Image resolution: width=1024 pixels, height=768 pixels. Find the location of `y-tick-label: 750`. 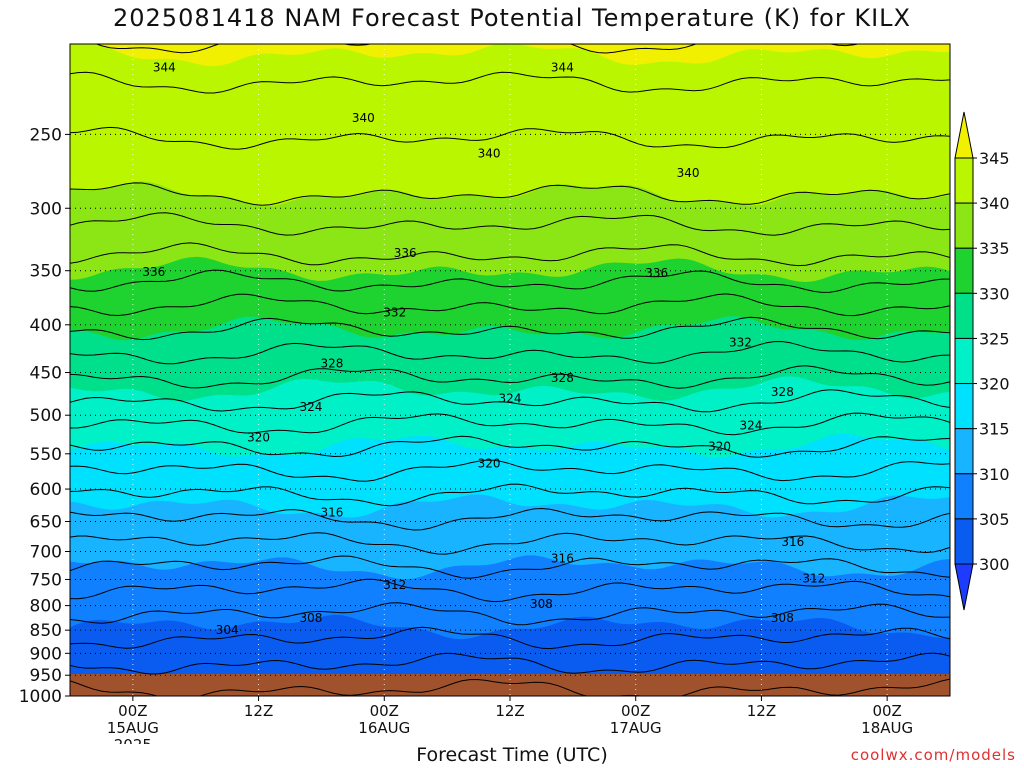

y-tick-label: 750 is located at coordinates (46, 580).